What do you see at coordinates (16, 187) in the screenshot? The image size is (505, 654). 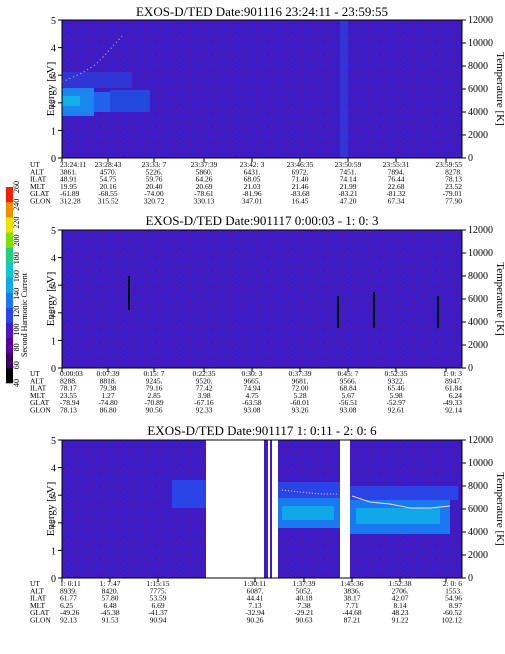 I see `colorbar-tick-label: 260` at bounding box center [16, 187].